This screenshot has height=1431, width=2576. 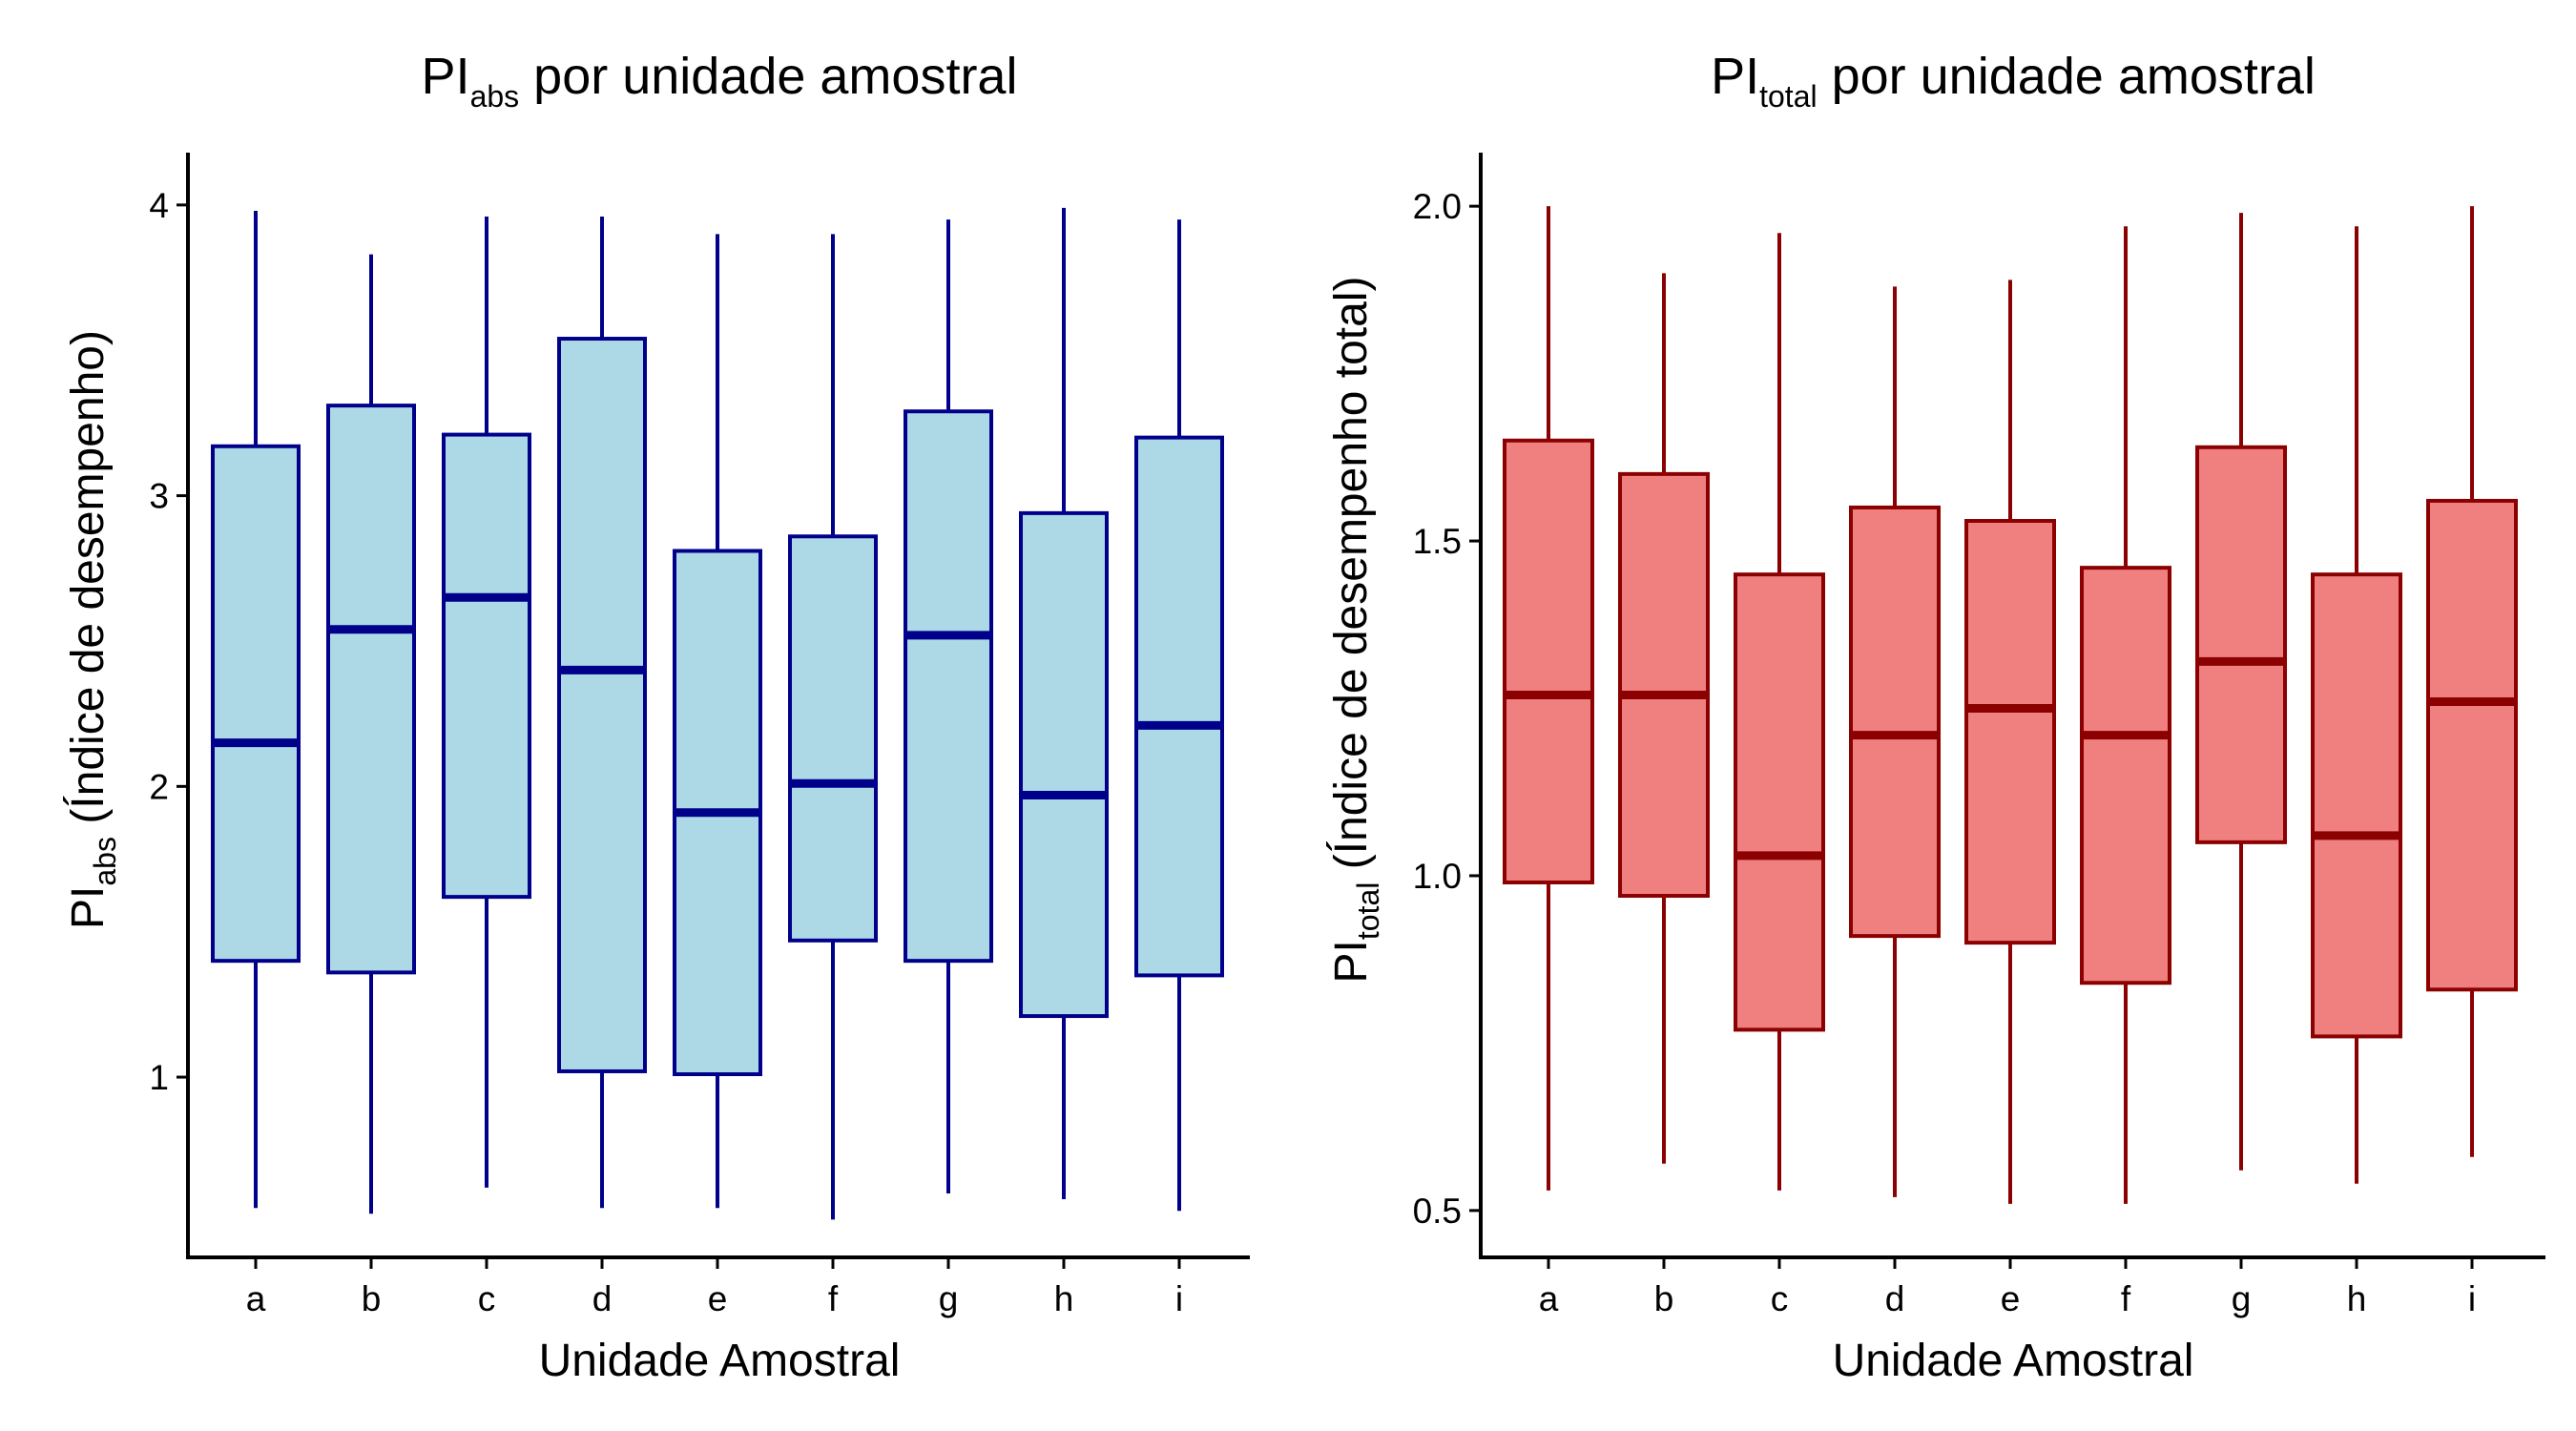 I want to click on y-tick-label: 1.5, so click(x=1437, y=541).